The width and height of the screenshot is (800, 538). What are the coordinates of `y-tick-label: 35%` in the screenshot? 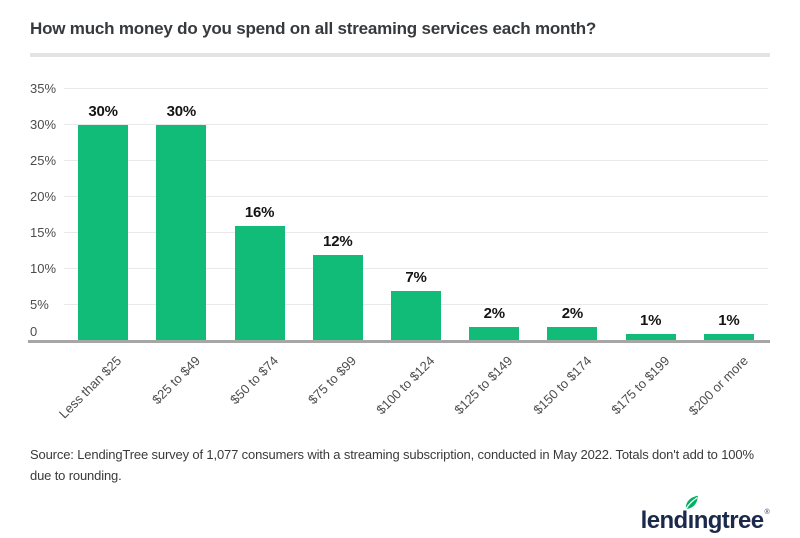 It's located at (43, 89).